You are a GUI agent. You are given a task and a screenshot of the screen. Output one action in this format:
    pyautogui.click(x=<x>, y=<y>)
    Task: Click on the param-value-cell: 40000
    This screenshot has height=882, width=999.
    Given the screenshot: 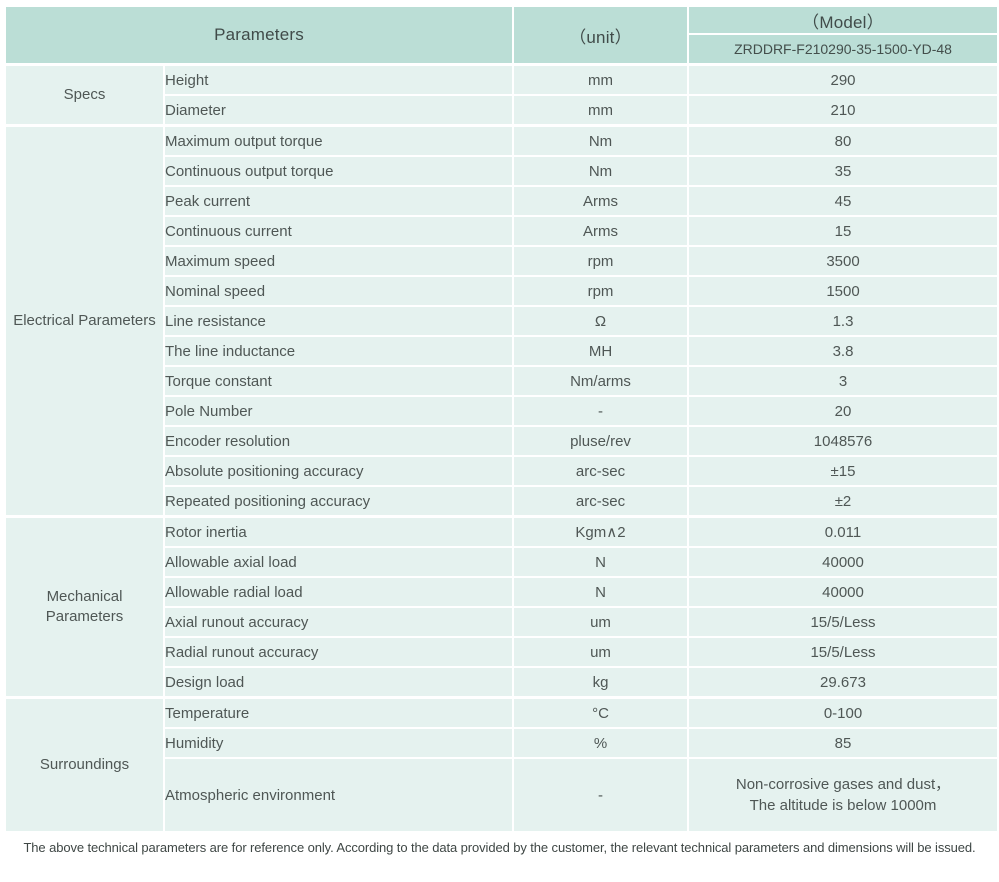 What is the action you would take?
    pyautogui.click(x=843, y=592)
    